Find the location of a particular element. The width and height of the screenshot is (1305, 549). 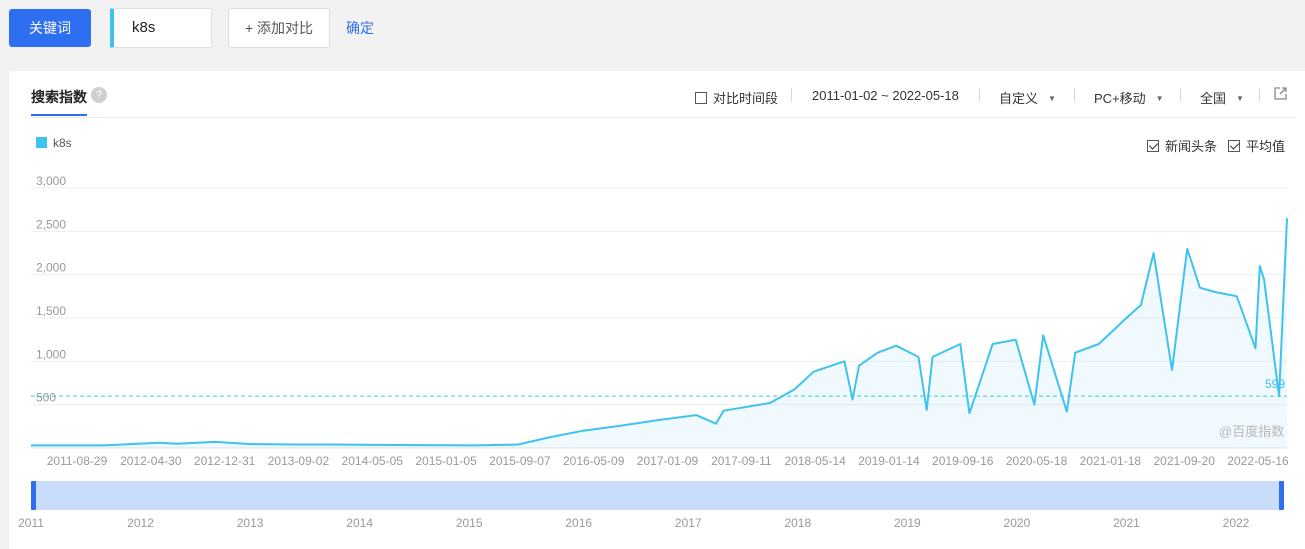

region-dropdown: 全国 ▼ is located at coordinates (1222, 97).